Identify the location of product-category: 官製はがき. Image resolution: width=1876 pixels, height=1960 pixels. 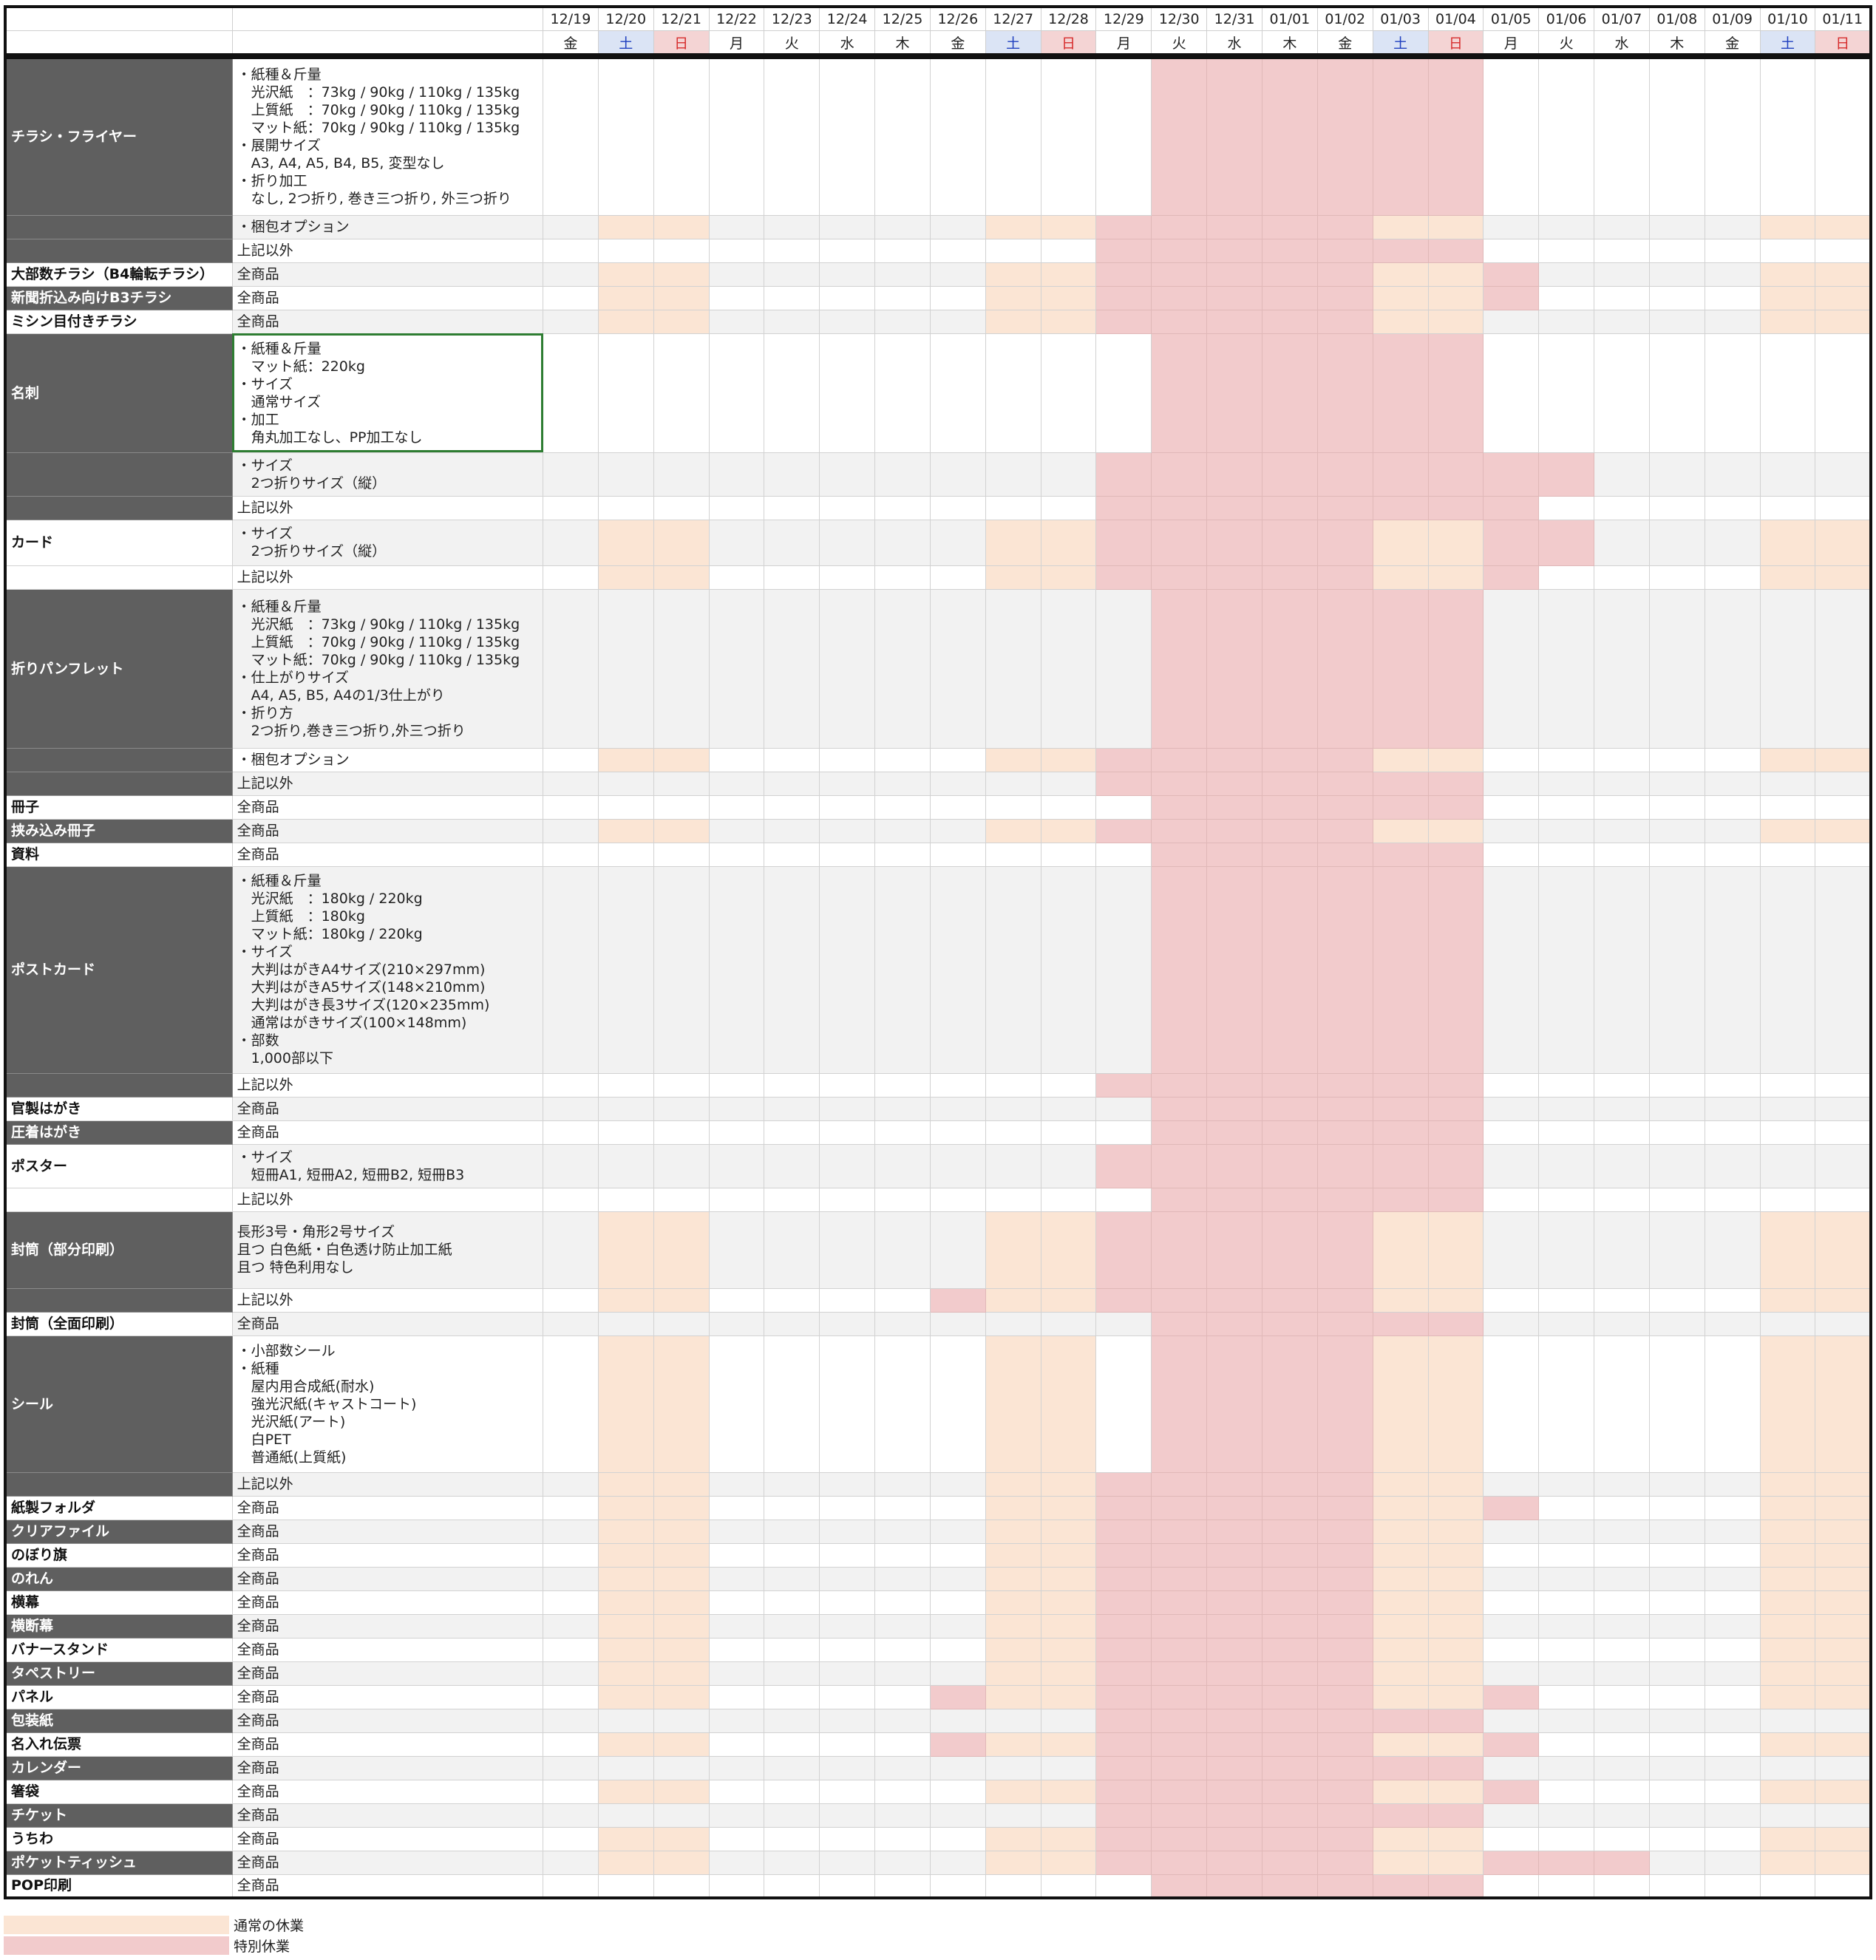
(118, 1108).